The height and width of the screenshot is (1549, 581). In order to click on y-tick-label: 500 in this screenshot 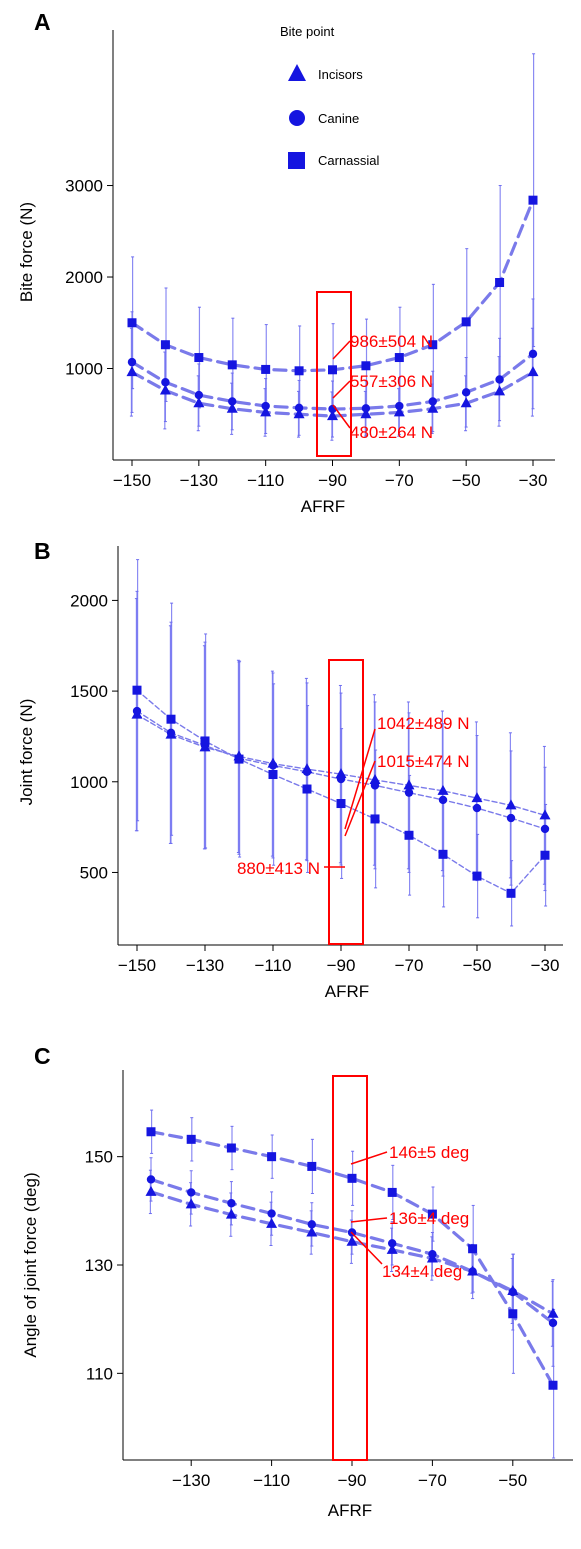, I will do `click(94, 872)`.